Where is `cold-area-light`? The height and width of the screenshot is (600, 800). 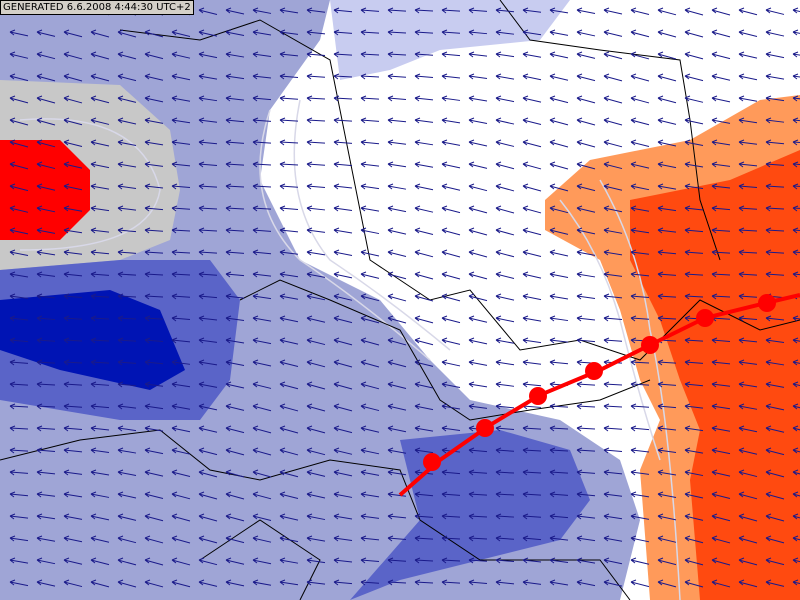 cold-area-light is located at coordinates (450, 40).